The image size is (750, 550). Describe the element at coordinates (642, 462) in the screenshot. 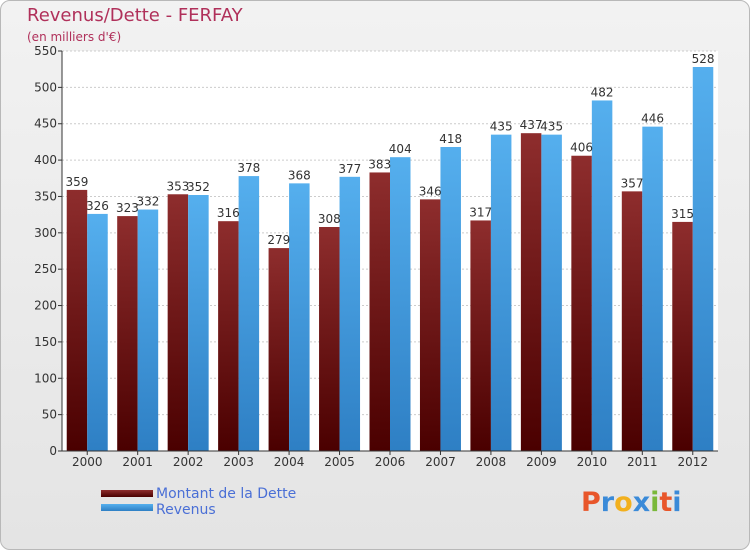

I see `x-tick-label: 2011` at that location.